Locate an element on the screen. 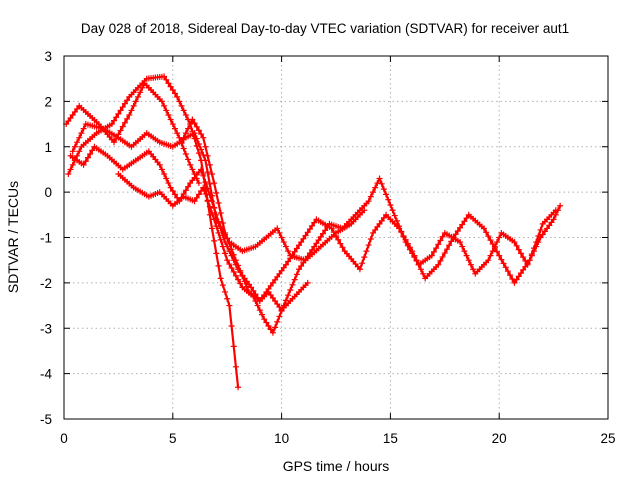 This screenshot has height=480, width=640. y-tick-label: -1 is located at coordinates (46, 238).